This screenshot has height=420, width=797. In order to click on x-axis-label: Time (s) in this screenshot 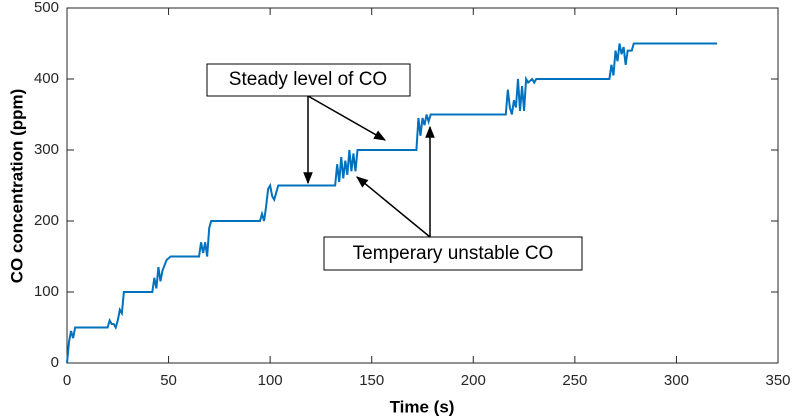, I will do `click(422, 406)`.